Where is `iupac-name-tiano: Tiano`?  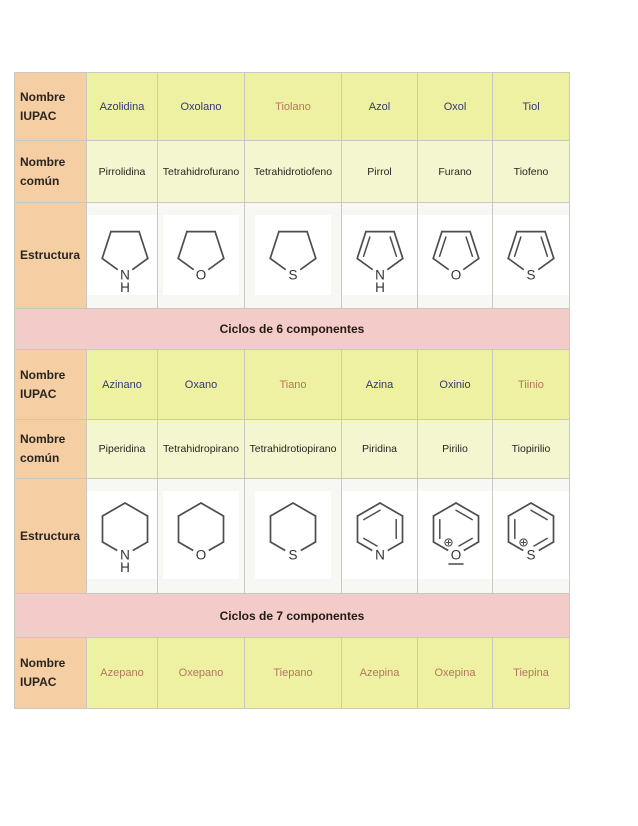 iupac-name-tiano: Tiano is located at coordinates (293, 384).